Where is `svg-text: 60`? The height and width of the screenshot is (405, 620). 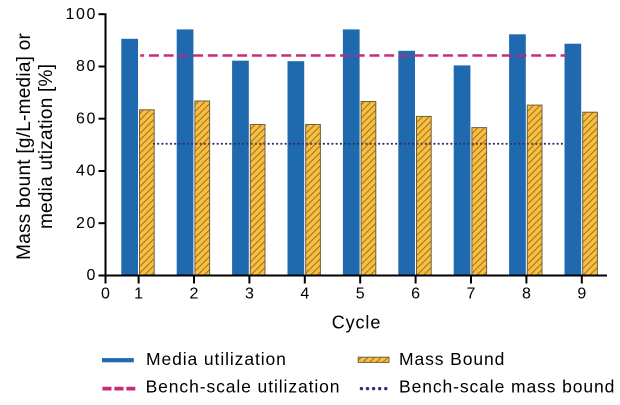 svg-text: 60 is located at coordinates (86, 118).